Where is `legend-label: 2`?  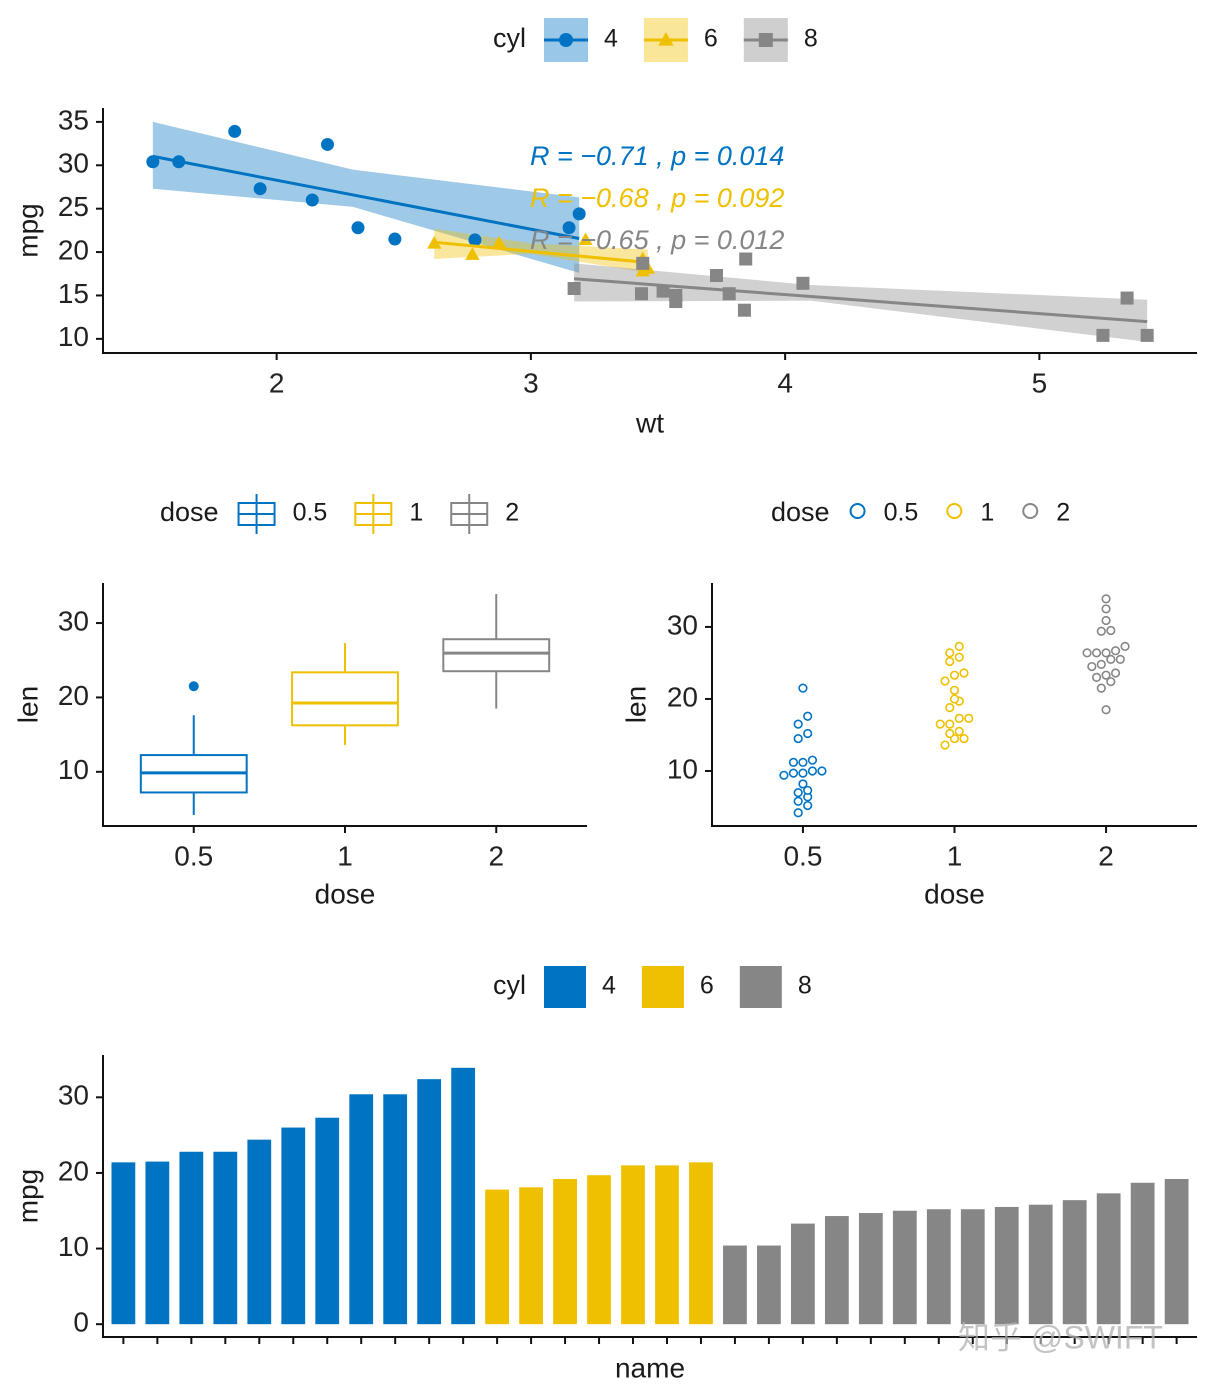
legend-label: 2 is located at coordinates (1063, 513).